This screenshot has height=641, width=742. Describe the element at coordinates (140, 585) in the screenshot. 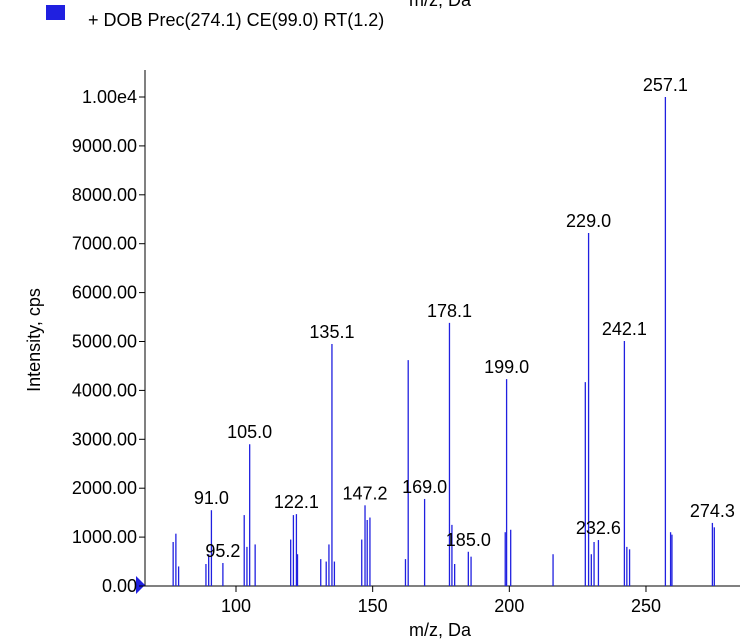

I see `baseline-marker` at that location.